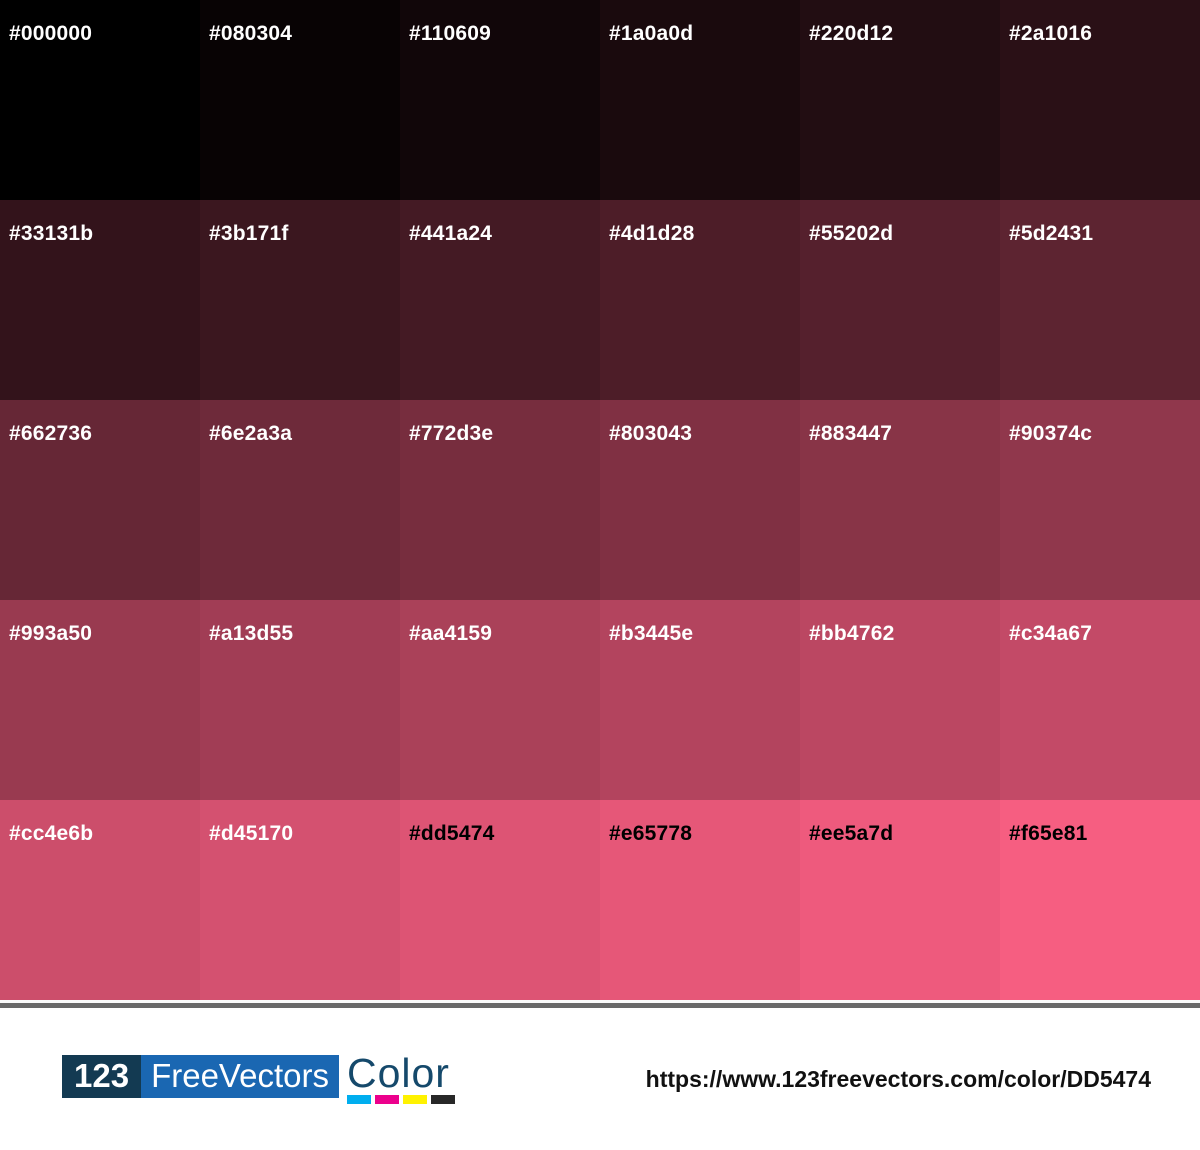 The image size is (1200, 1150). Describe the element at coordinates (500, 700) in the screenshot. I see `color-swatch: #aa4159` at that location.